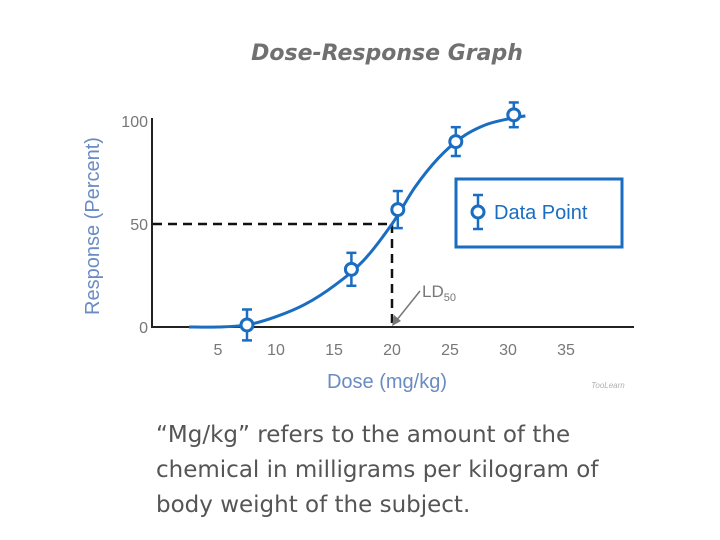 This screenshot has width=720, height=540. What do you see at coordinates (143, 328) in the screenshot?
I see `y-tick-label: 0` at bounding box center [143, 328].